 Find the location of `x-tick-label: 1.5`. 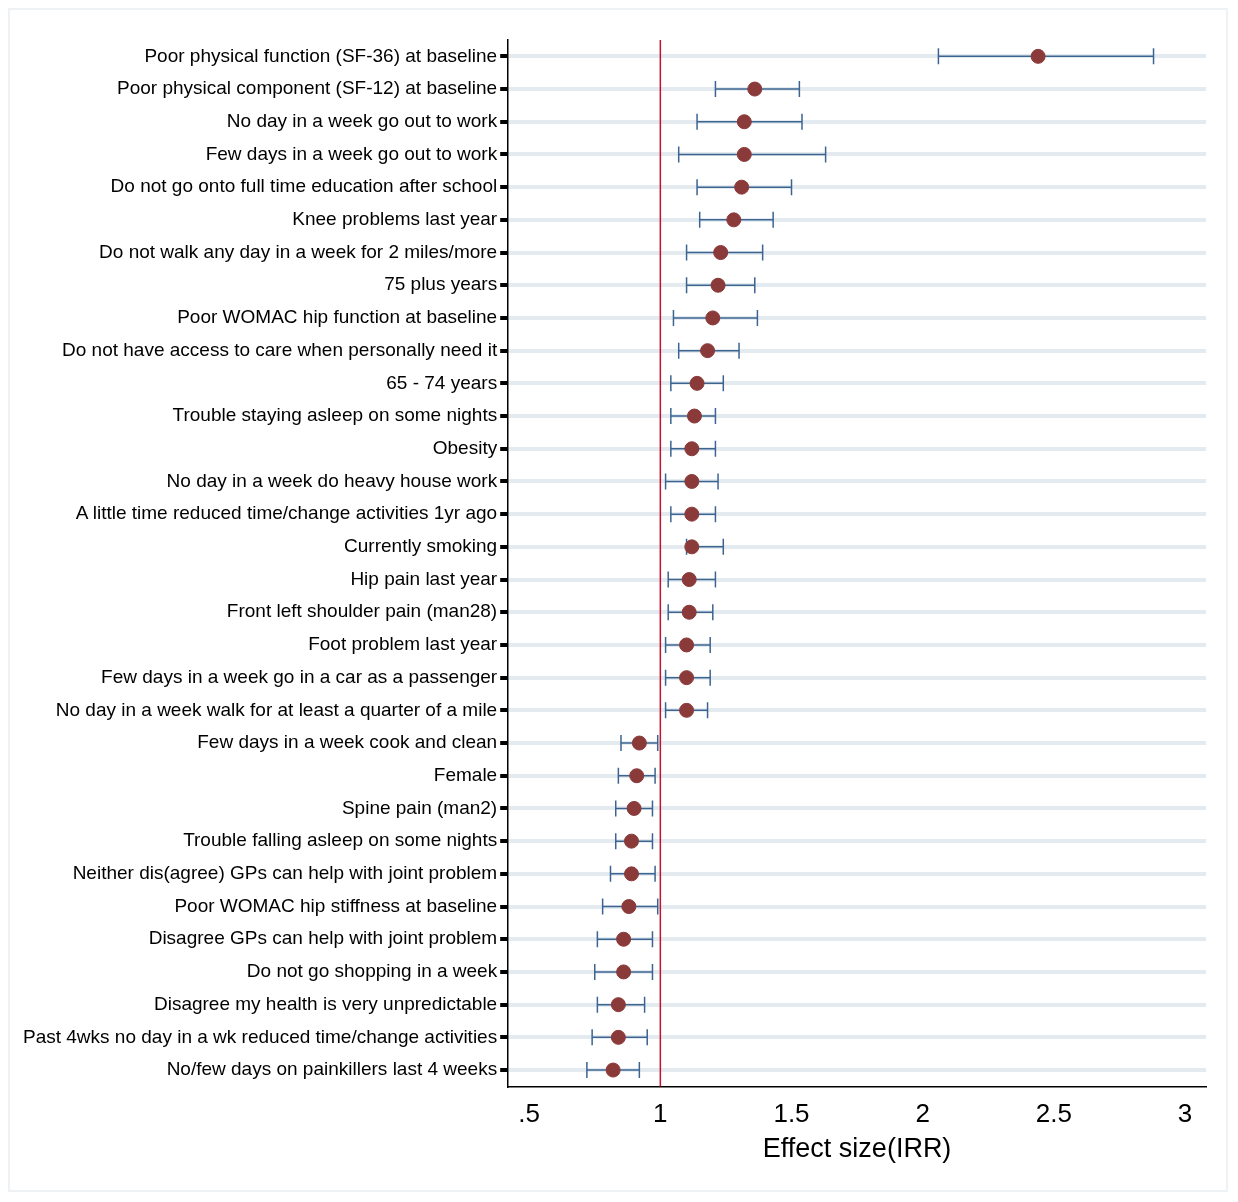

x-tick-label: 1.5 is located at coordinates (791, 1113).